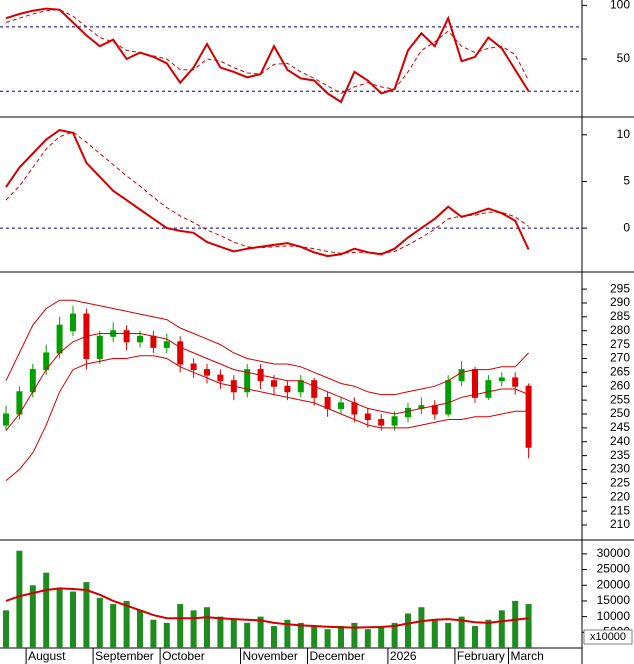  Describe the element at coordinates (620, 524) in the screenshot. I see `y-tick-label: 210` at that location.